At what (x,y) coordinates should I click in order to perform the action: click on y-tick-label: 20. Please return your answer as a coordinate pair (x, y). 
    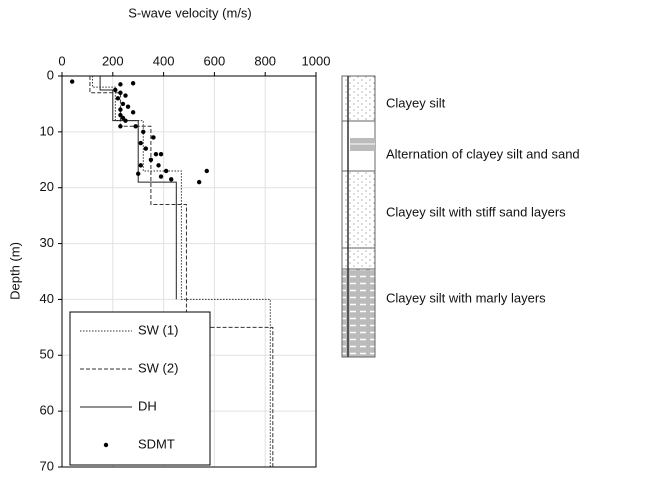
    Looking at the image, I should click on (47, 186).